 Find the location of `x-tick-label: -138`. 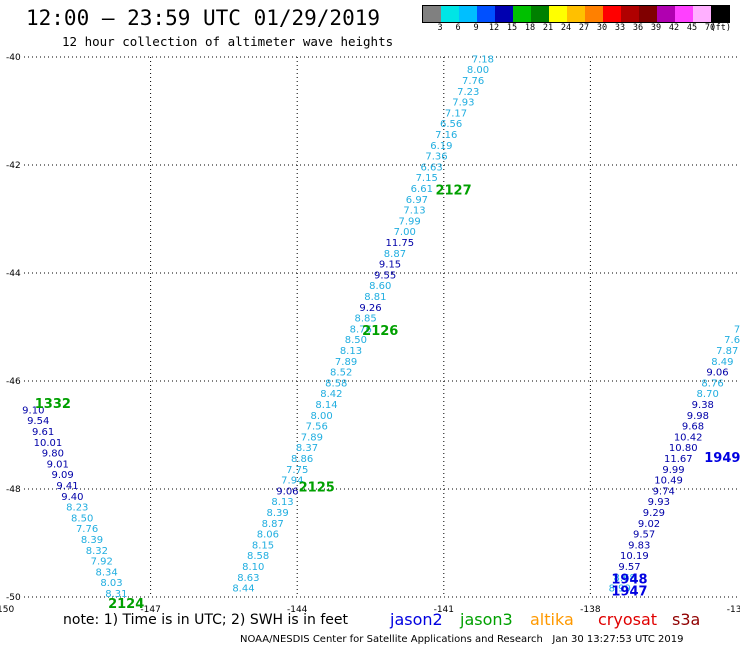

x-tick-label: -138 is located at coordinates (590, 610).